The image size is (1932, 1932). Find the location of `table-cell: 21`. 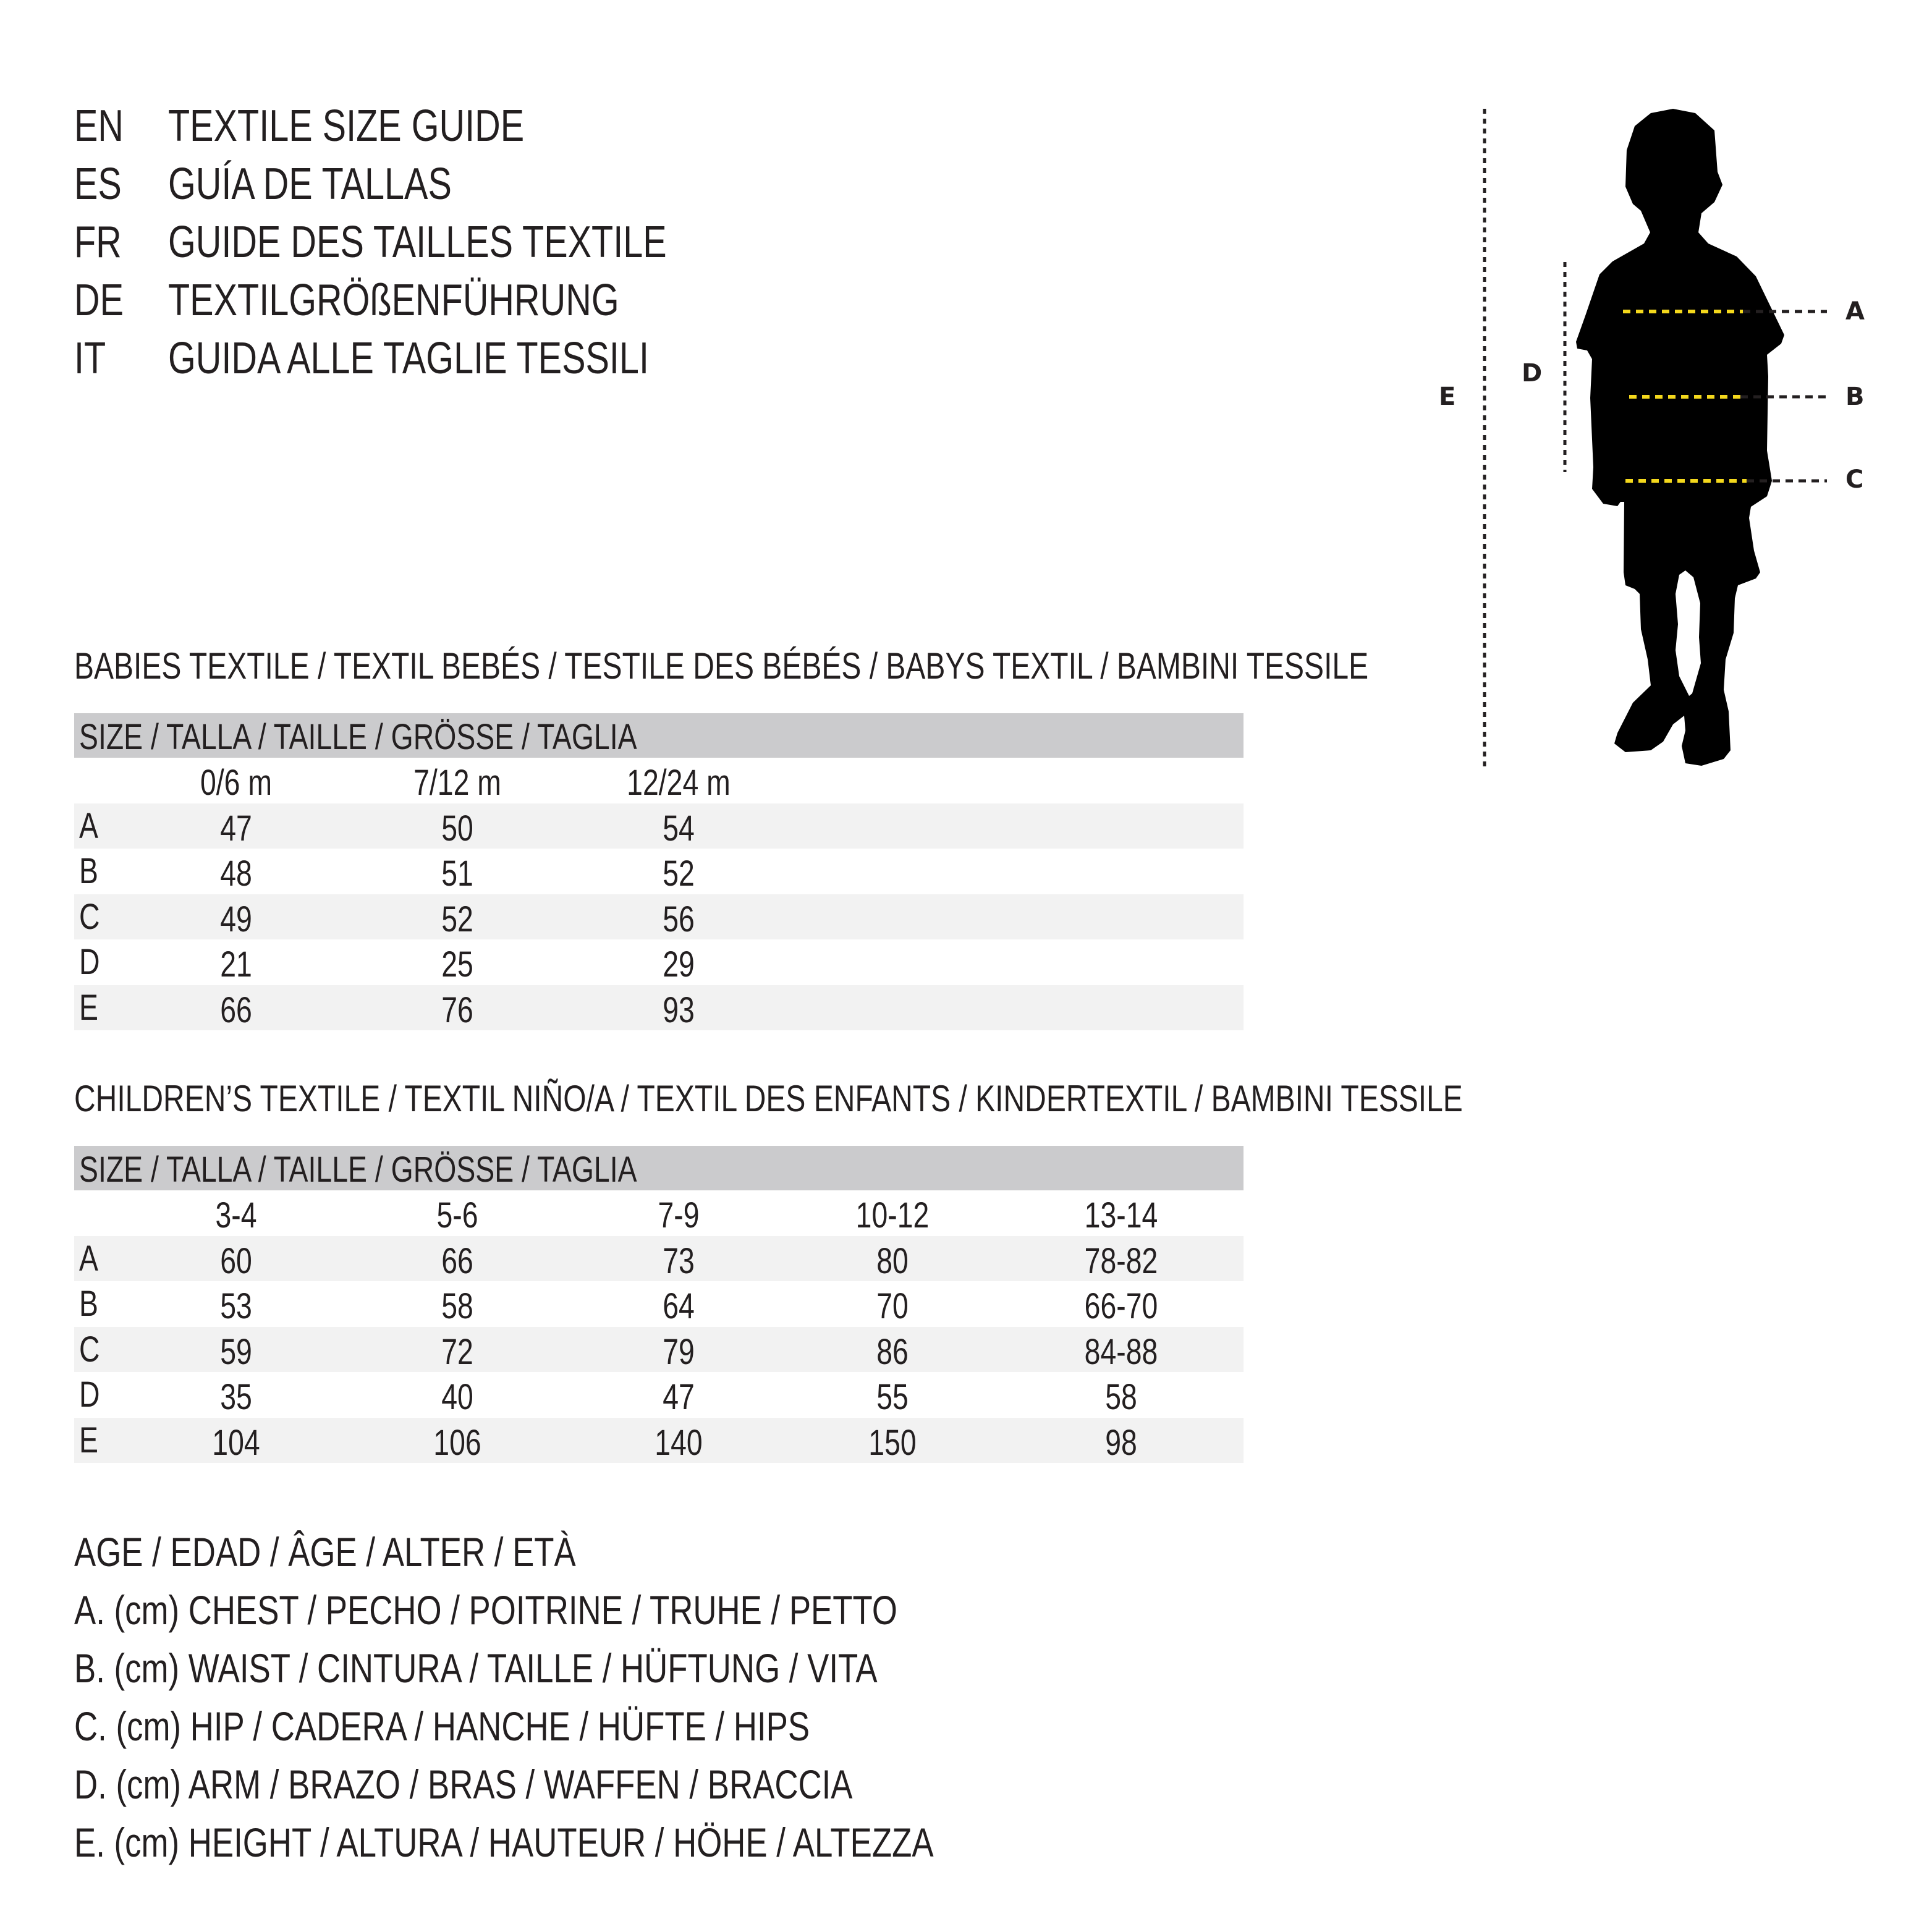

table-cell: 21 is located at coordinates (236, 964).